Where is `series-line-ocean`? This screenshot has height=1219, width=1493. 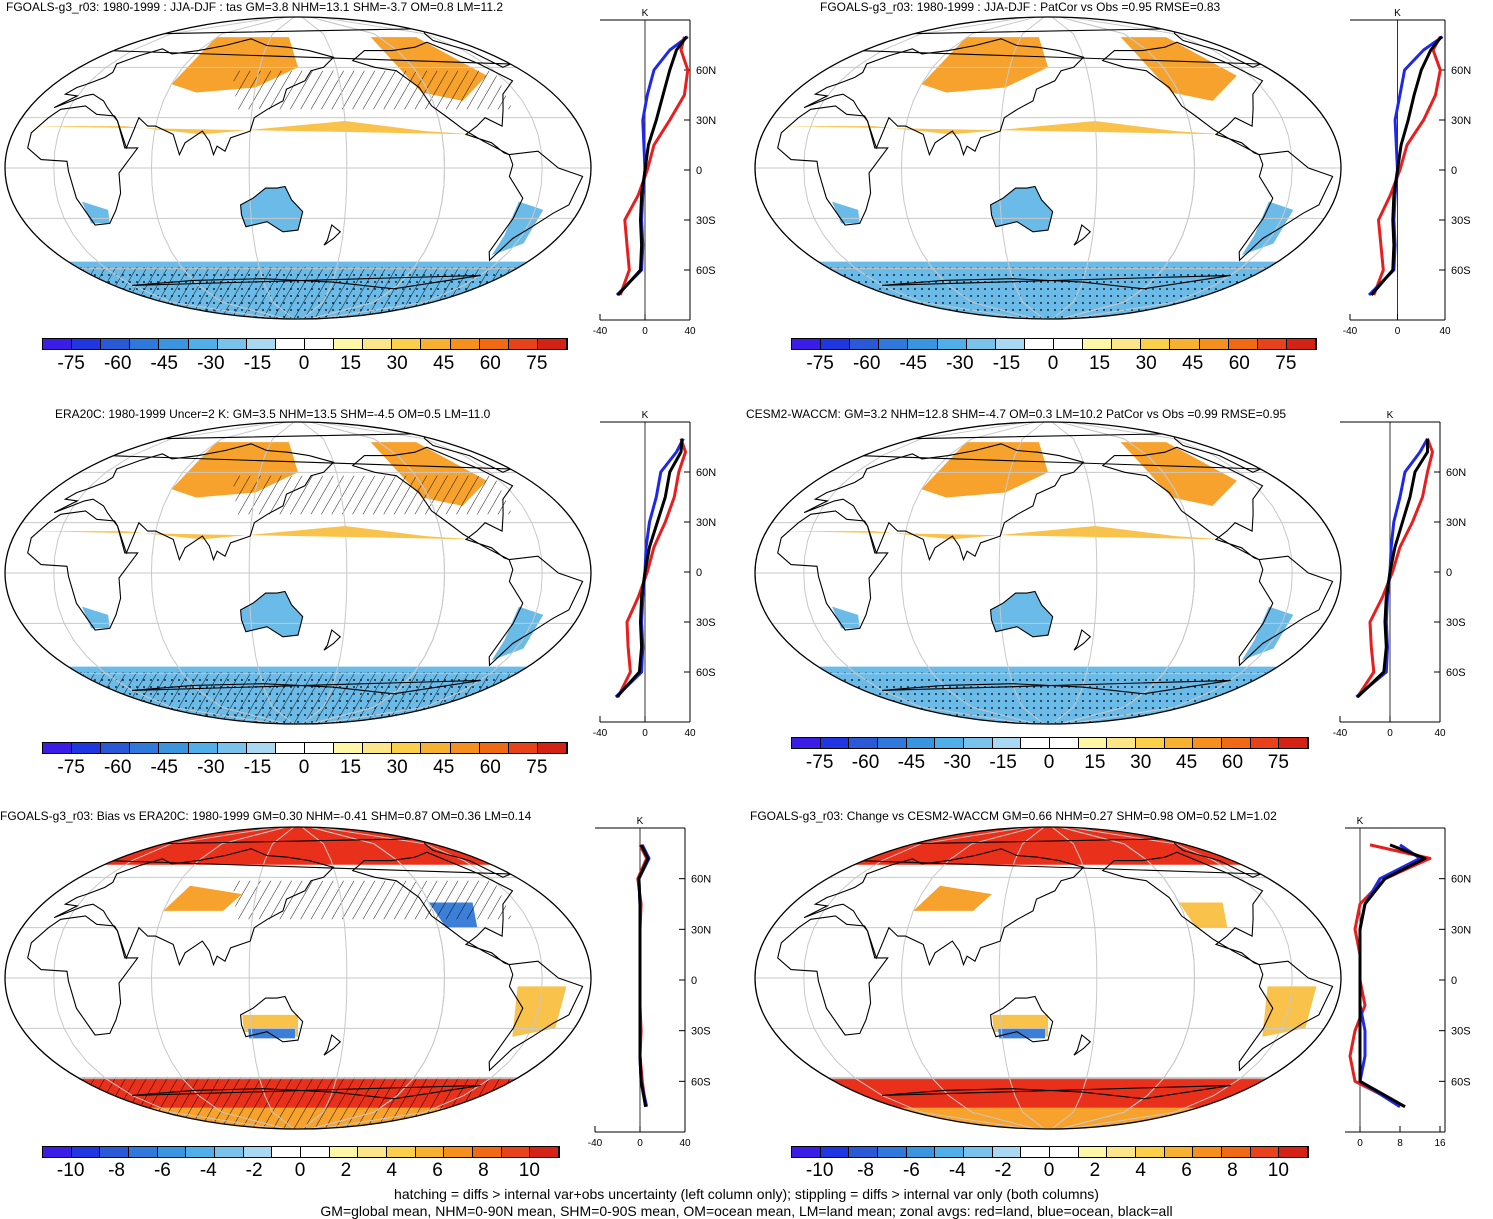
series-line-ocean is located at coordinates (1390, 975).